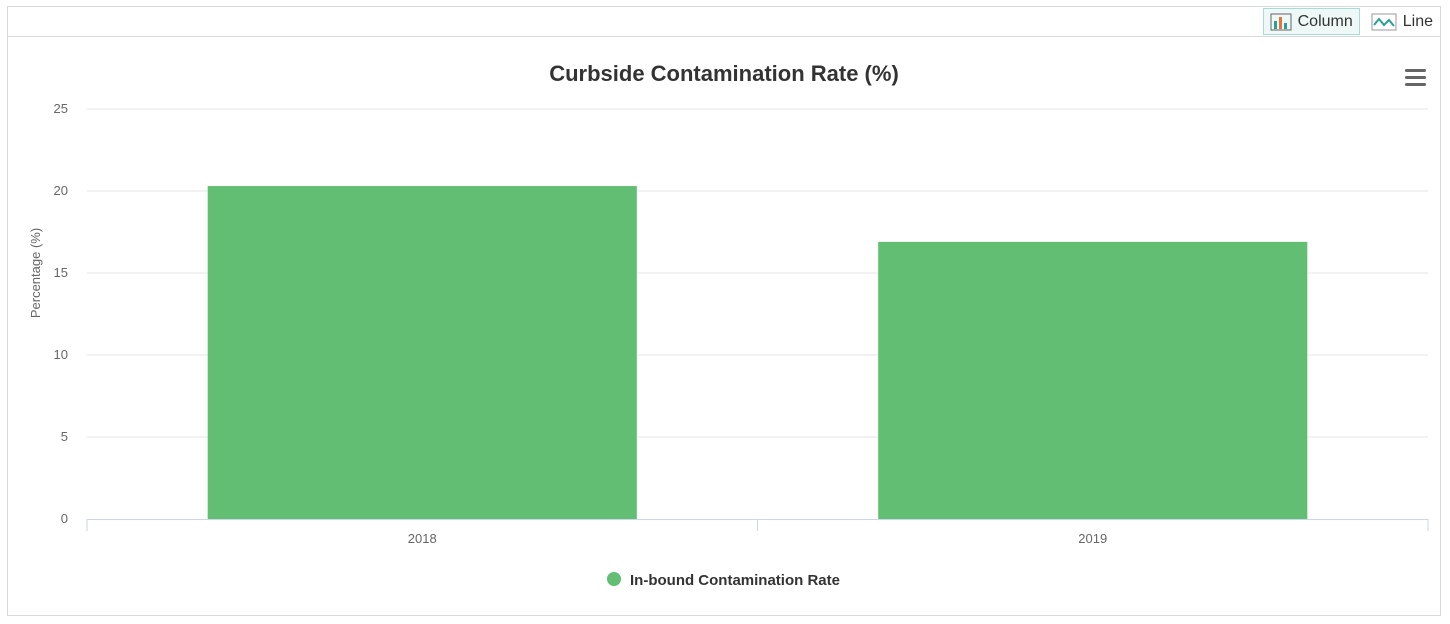 The image size is (1450, 624). I want to click on y-tick-label: 10, so click(61, 354).